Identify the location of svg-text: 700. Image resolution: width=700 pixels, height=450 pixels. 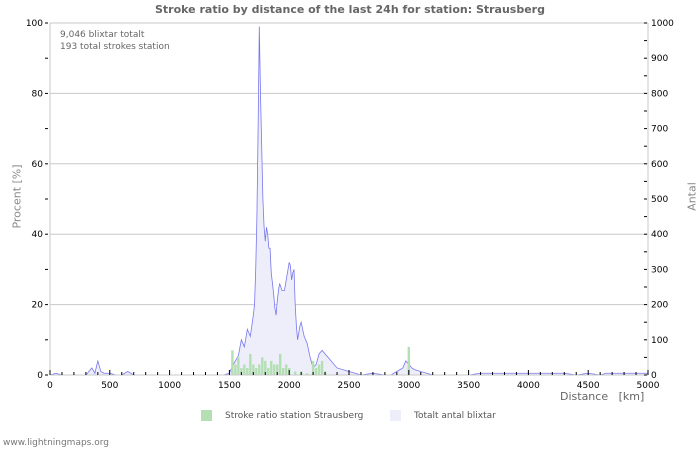
(659, 130).